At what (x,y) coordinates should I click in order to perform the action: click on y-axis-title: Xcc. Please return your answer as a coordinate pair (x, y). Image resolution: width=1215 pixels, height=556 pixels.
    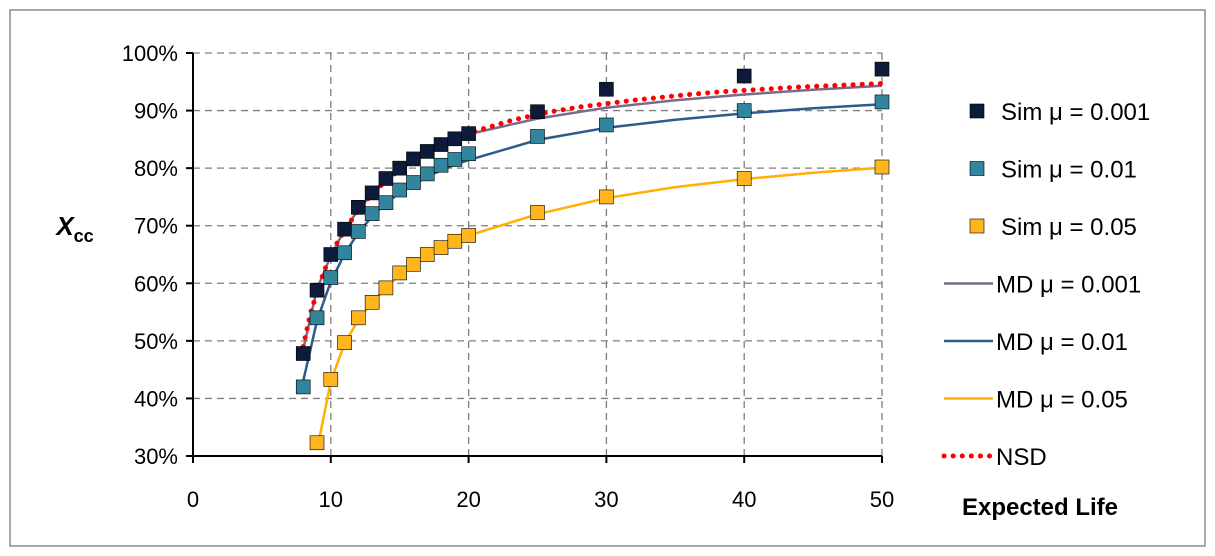
    Looking at the image, I should click on (73, 228).